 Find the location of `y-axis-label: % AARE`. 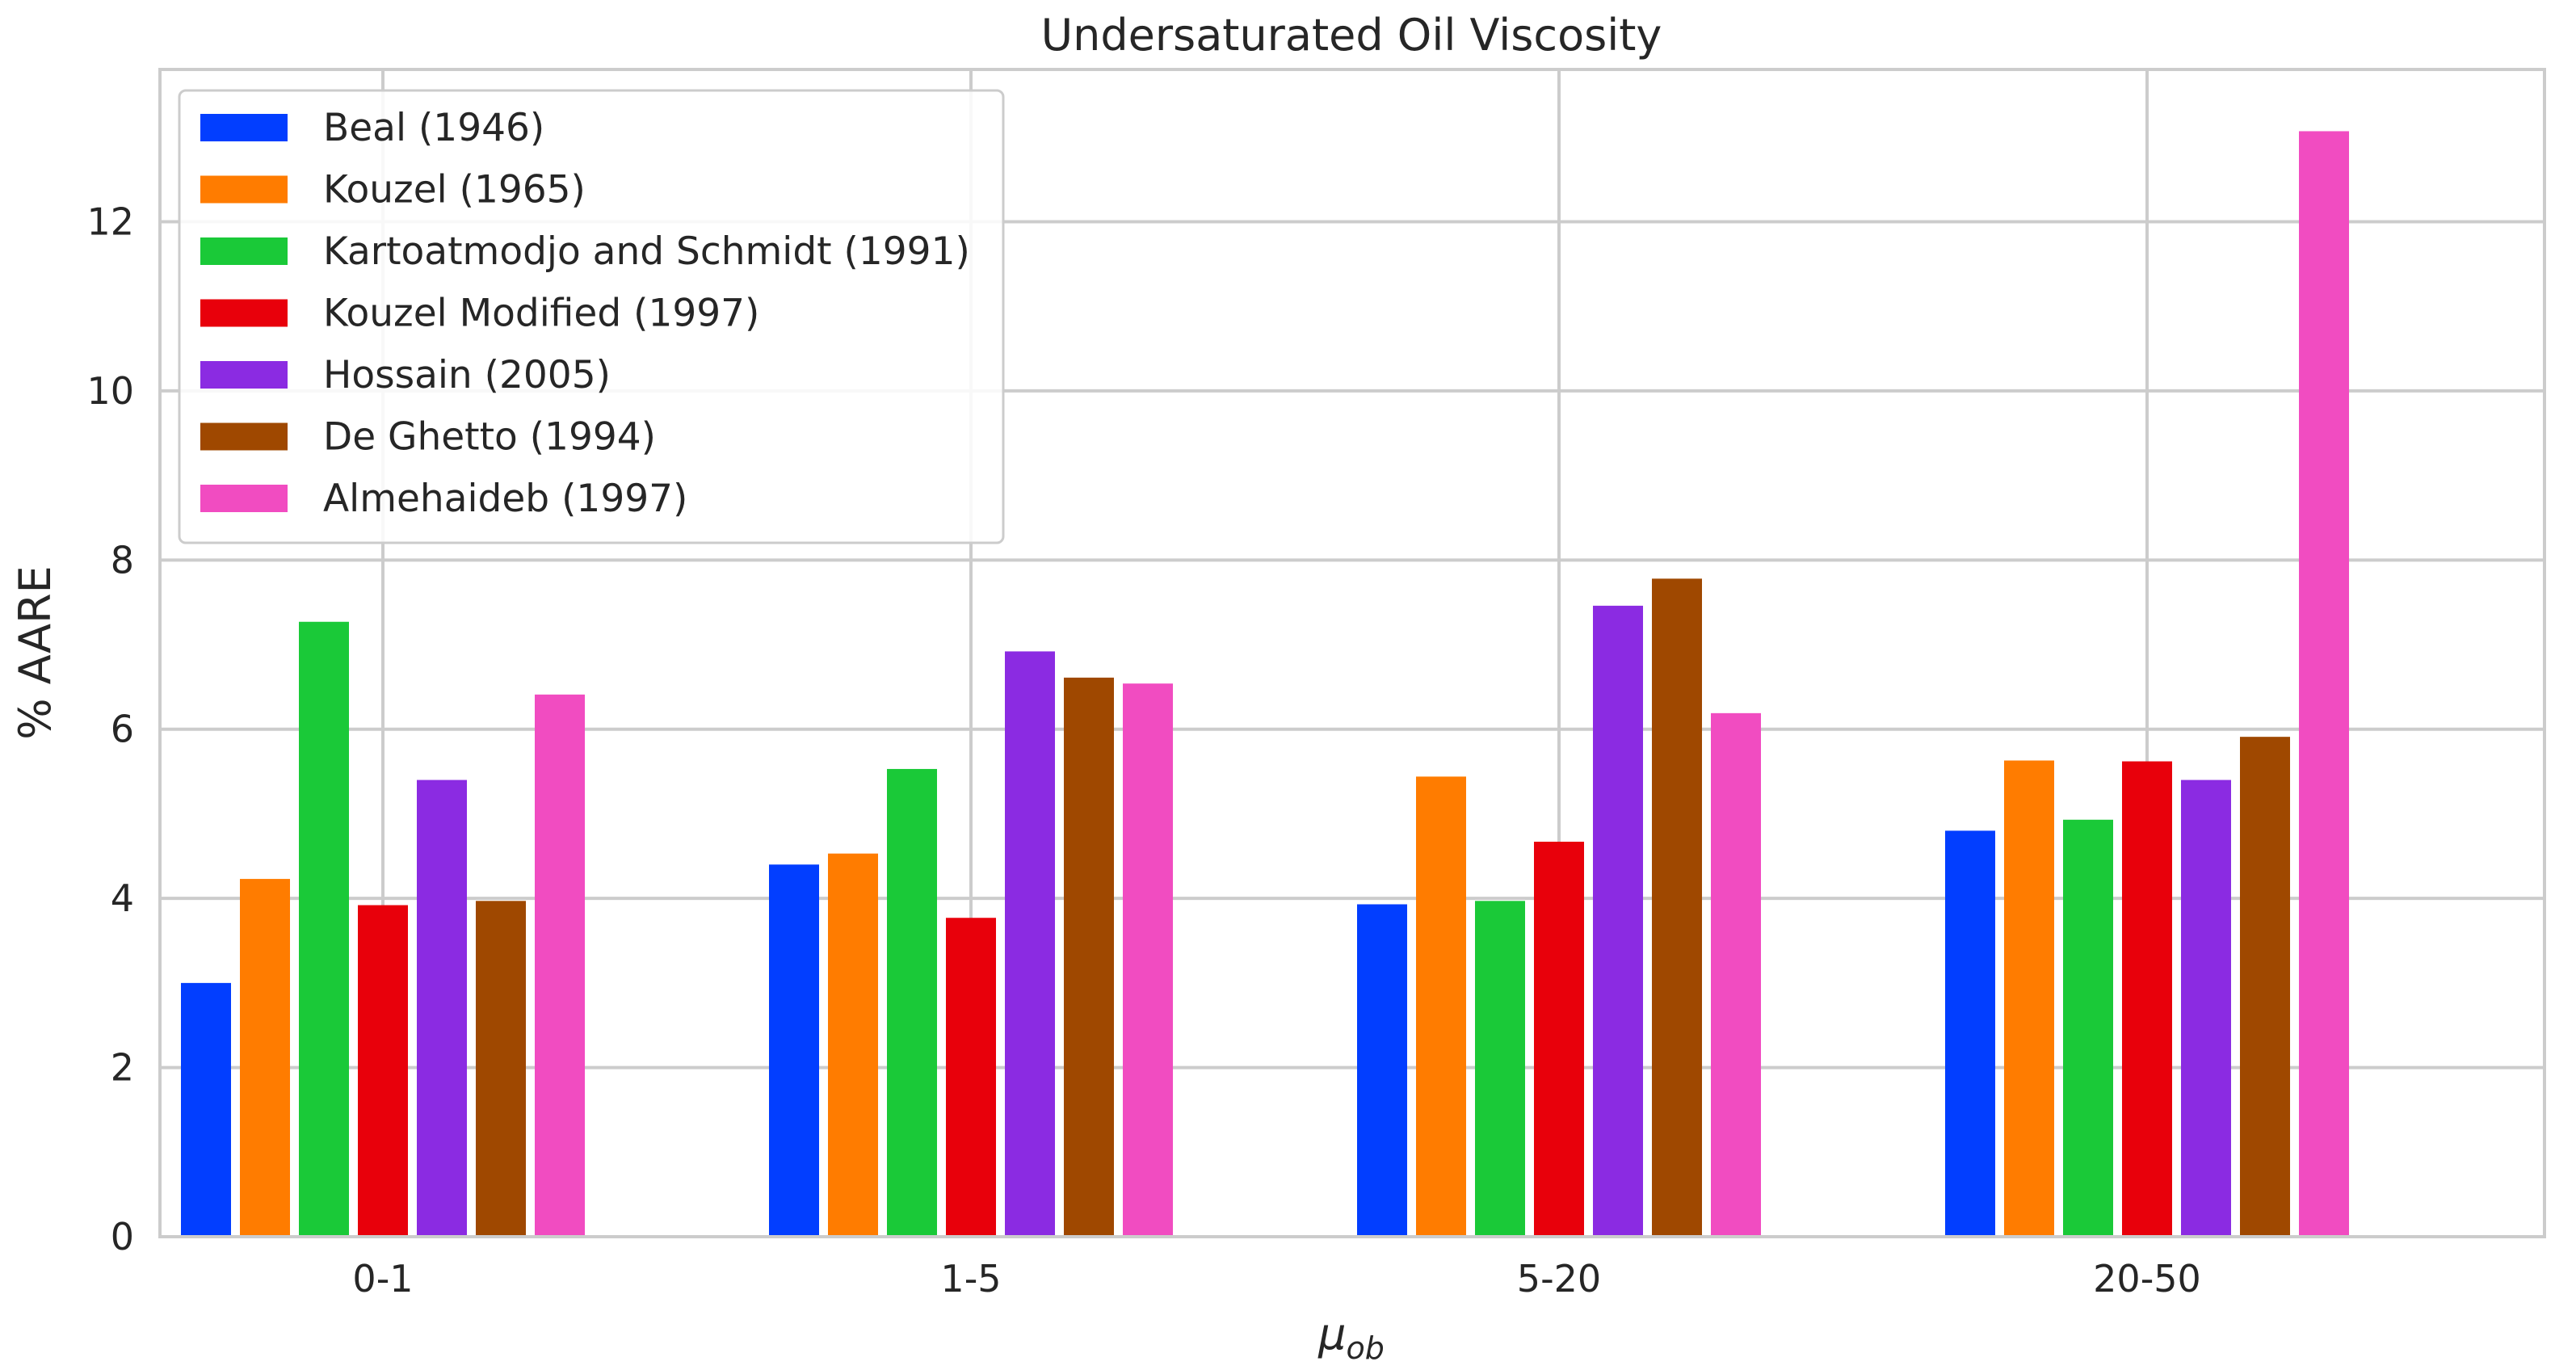

y-axis-label: % AARE is located at coordinates (35, 652).